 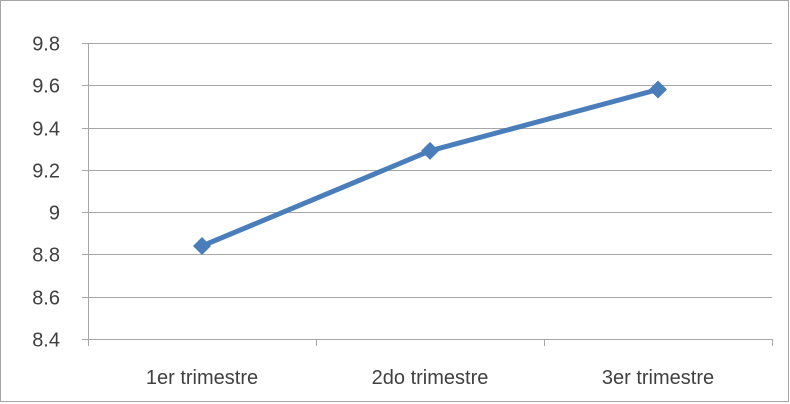 What do you see at coordinates (46, 130) in the screenshot?
I see `y-tick-label: 9.4` at bounding box center [46, 130].